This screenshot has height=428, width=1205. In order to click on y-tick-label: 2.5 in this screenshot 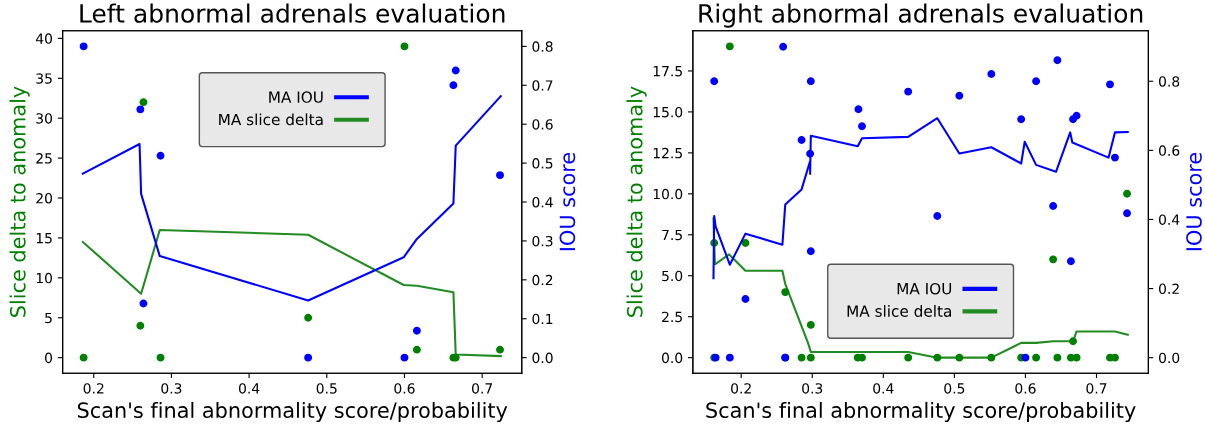, I will do `click(672, 317)`.